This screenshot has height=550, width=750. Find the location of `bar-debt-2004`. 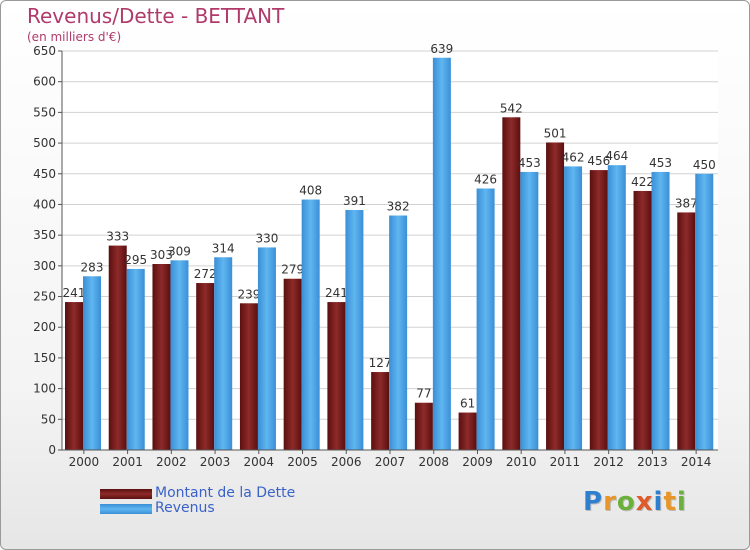

bar-debt-2004 is located at coordinates (248, 376).